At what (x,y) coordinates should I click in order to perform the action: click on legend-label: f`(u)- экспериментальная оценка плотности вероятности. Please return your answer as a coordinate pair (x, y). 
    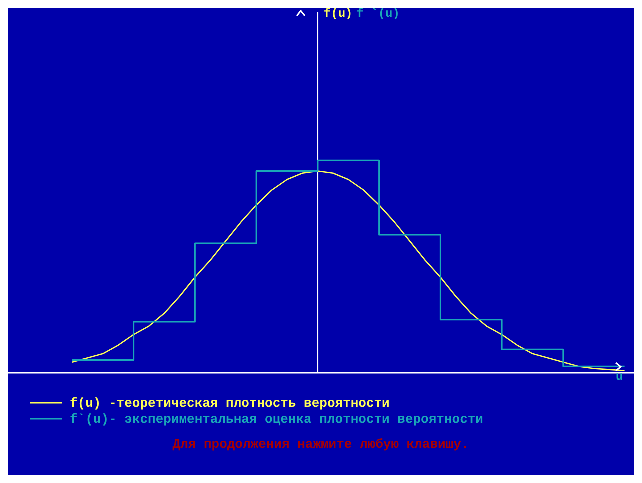
    Looking at the image, I should click on (277, 419).